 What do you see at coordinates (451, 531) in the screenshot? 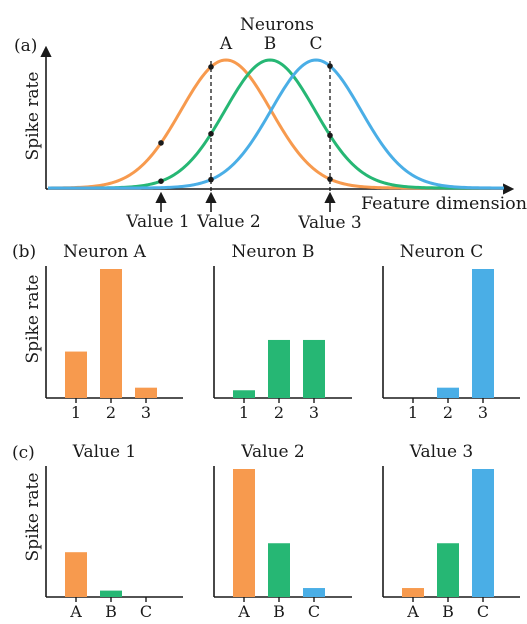
I see `chart-value-3: Value 3 A B C` at bounding box center [451, 531].